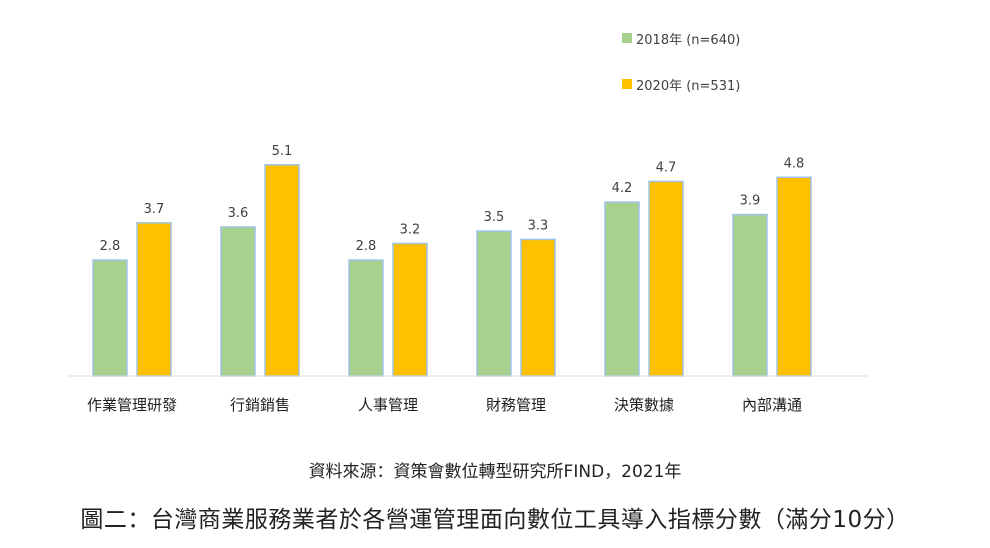 This screenshot has width=990, height=548. What do you see at coordinates (538, 225) in the screenshot?
I see `data-label-2020-3: 3.3` at bounding box center [538, 225].